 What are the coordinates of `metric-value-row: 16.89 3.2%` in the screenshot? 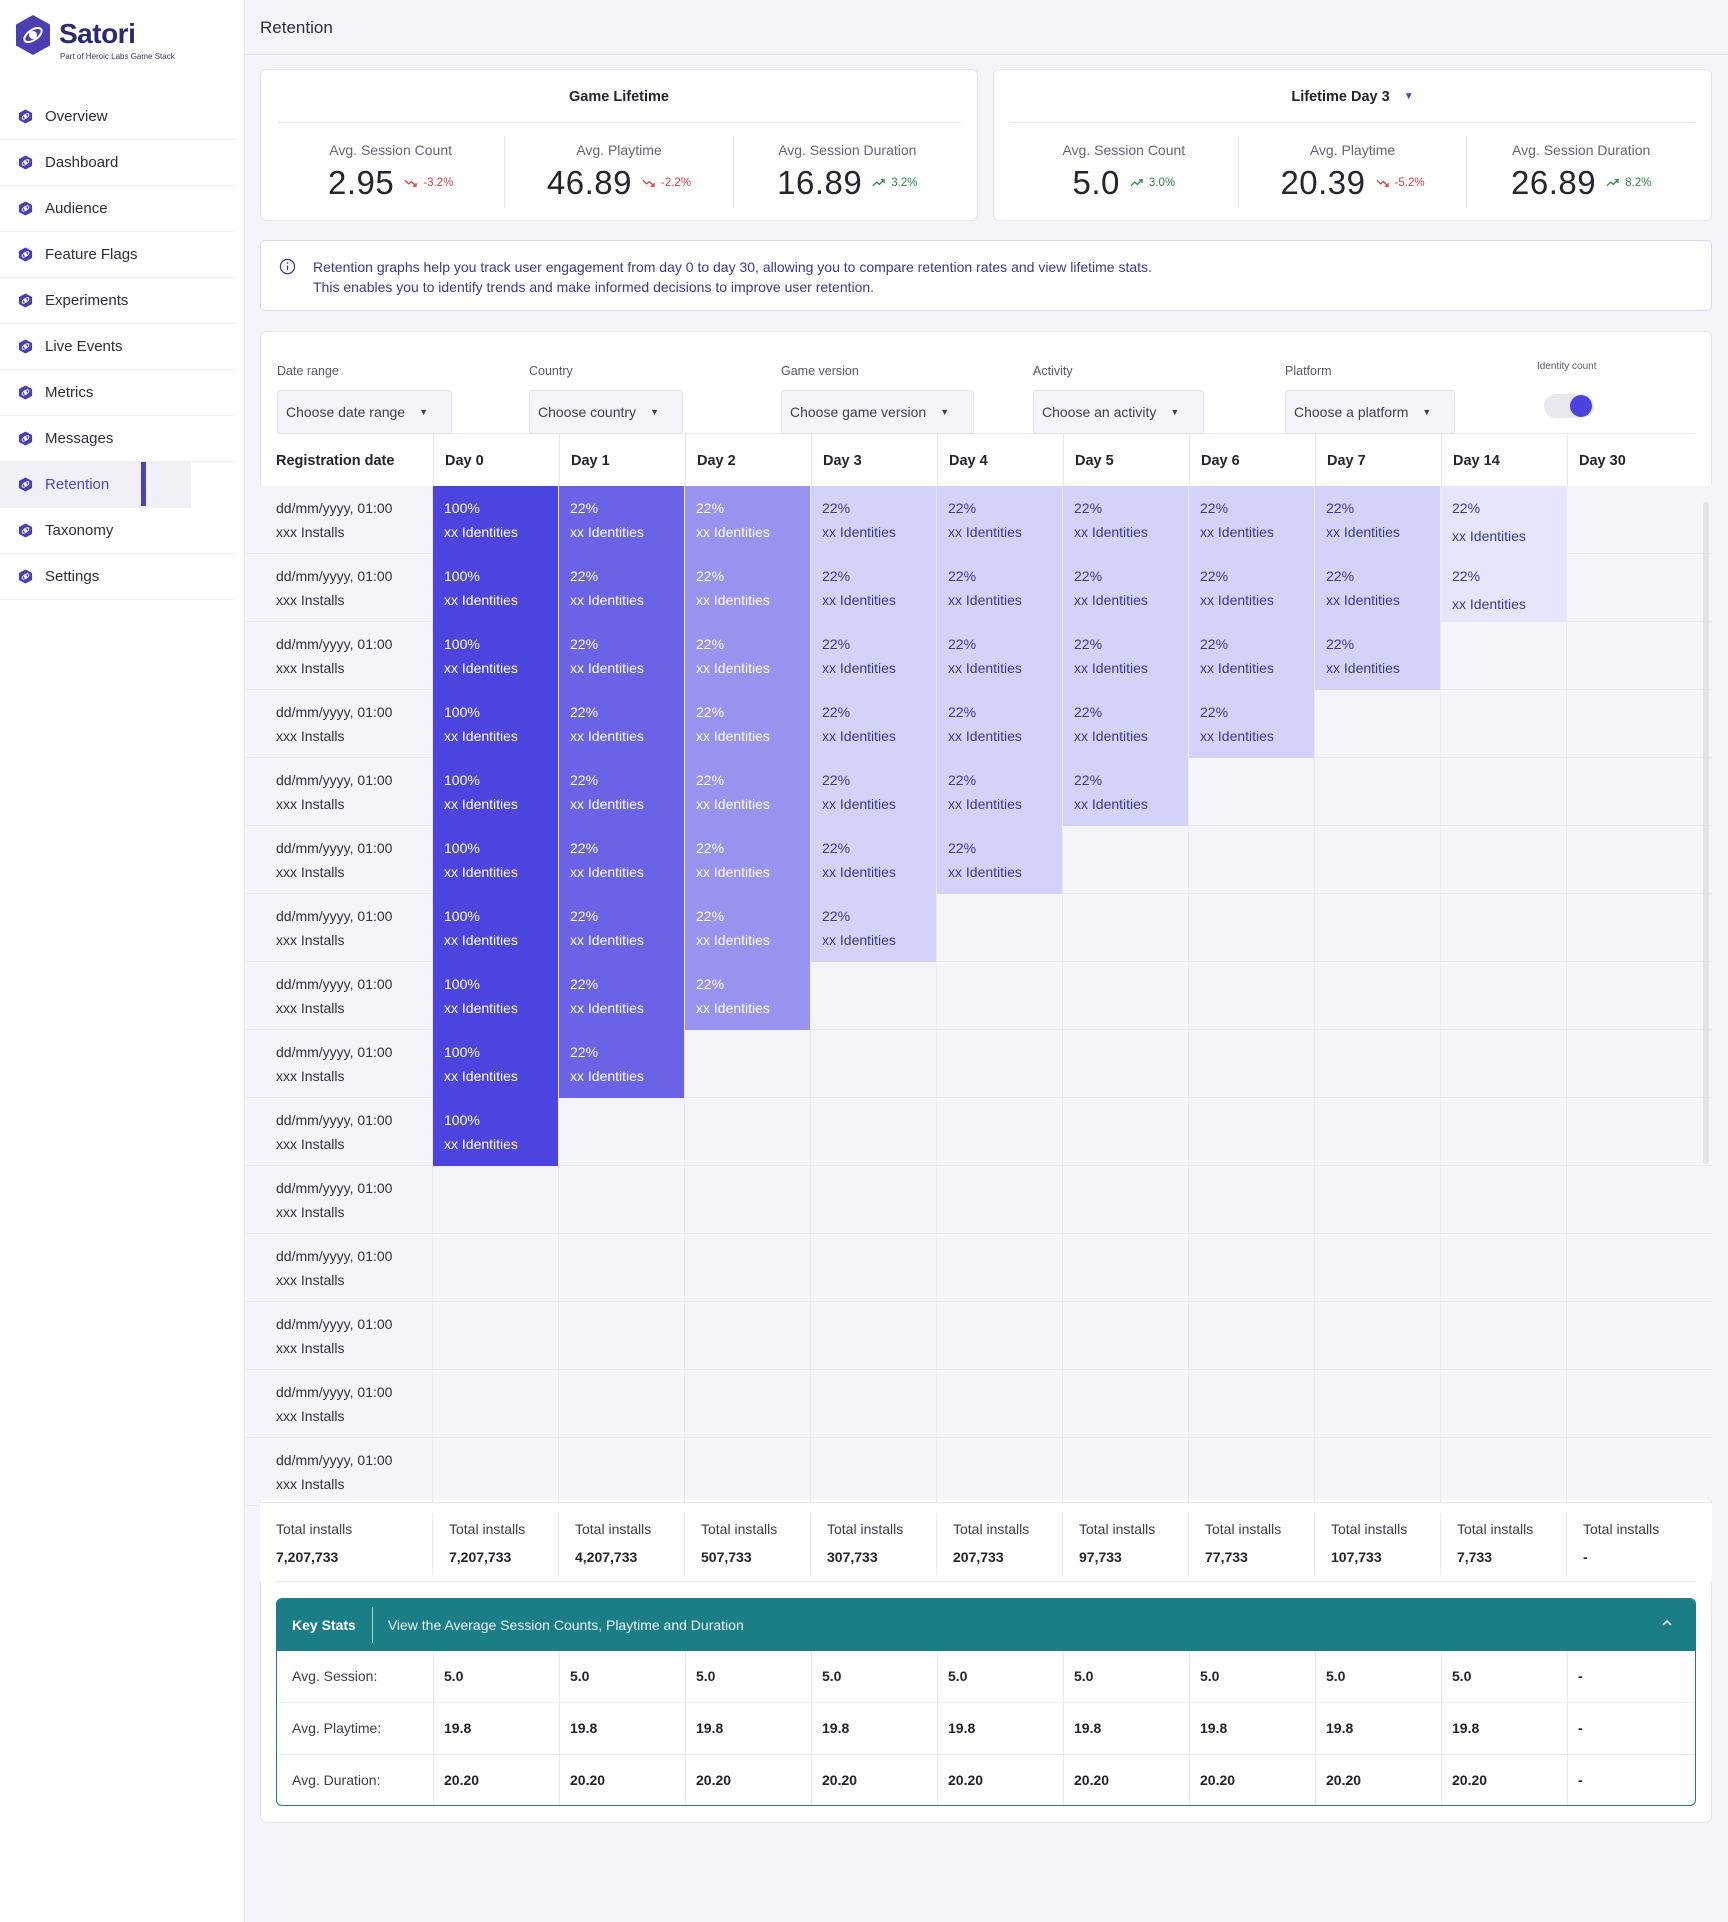 It's located at (847, 183).